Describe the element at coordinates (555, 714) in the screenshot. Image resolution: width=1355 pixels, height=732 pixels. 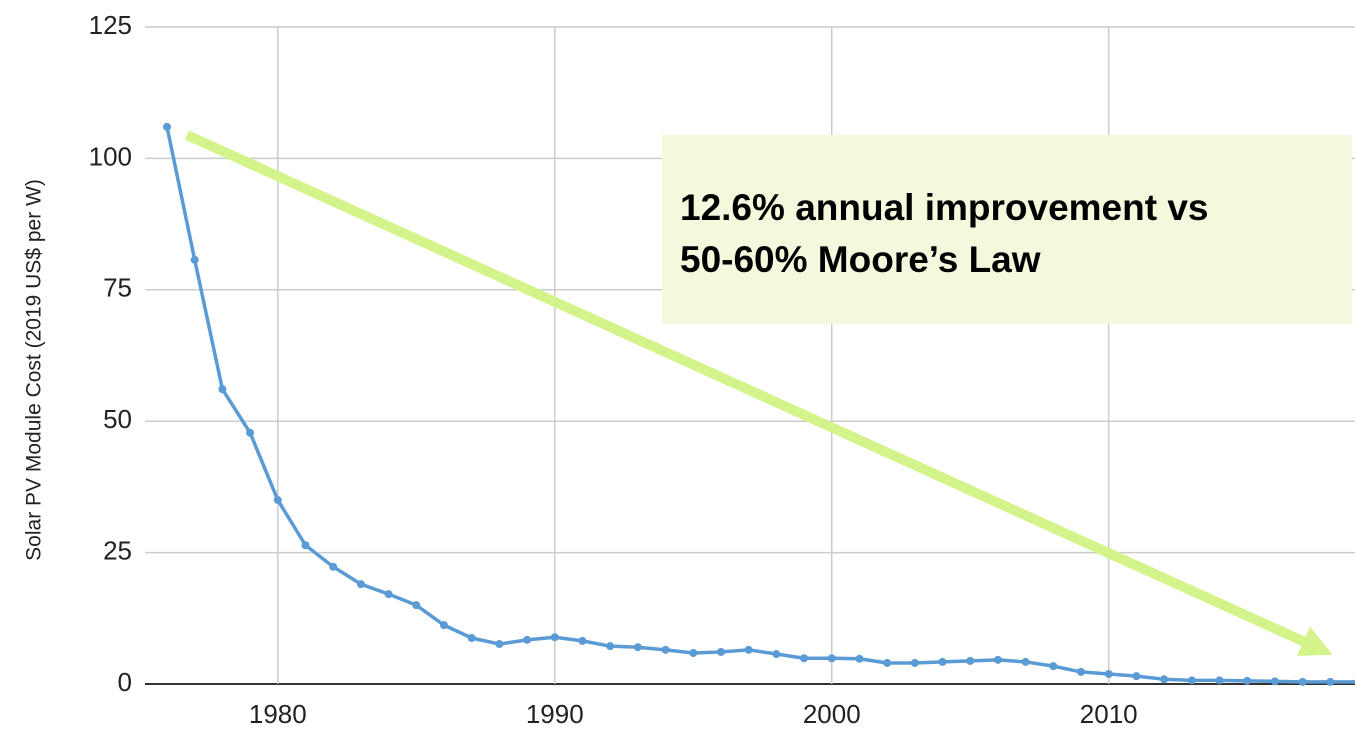
I see `x-tick-label: 1990` at that location.